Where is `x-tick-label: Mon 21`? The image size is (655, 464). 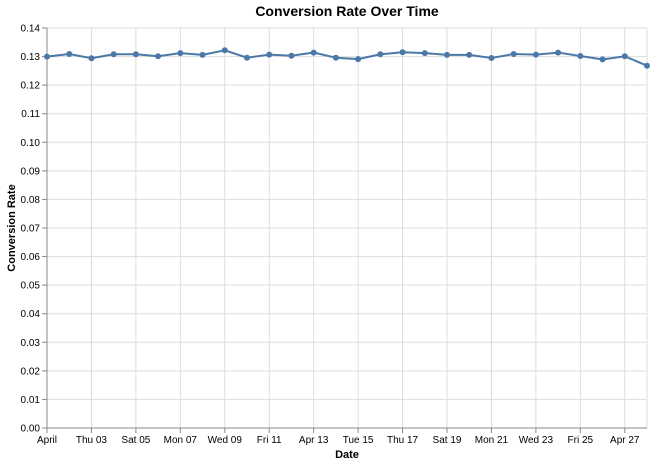 x-tick-label: Mon 21 is located at coordinates (492, 440).